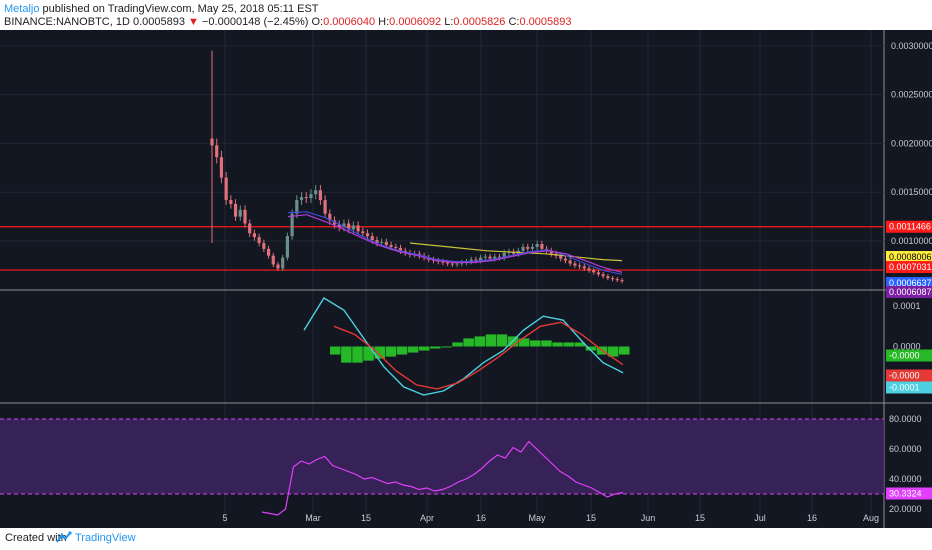  What do you see at coordinates (22, 9) in the screenshot?
I see `author-link: Metaljo` at bounding box center [22, 9].